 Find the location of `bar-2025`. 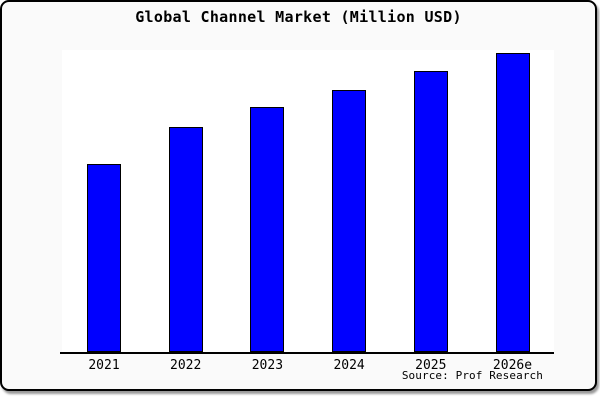

bar-2025 is located at coordinates (430, 211).